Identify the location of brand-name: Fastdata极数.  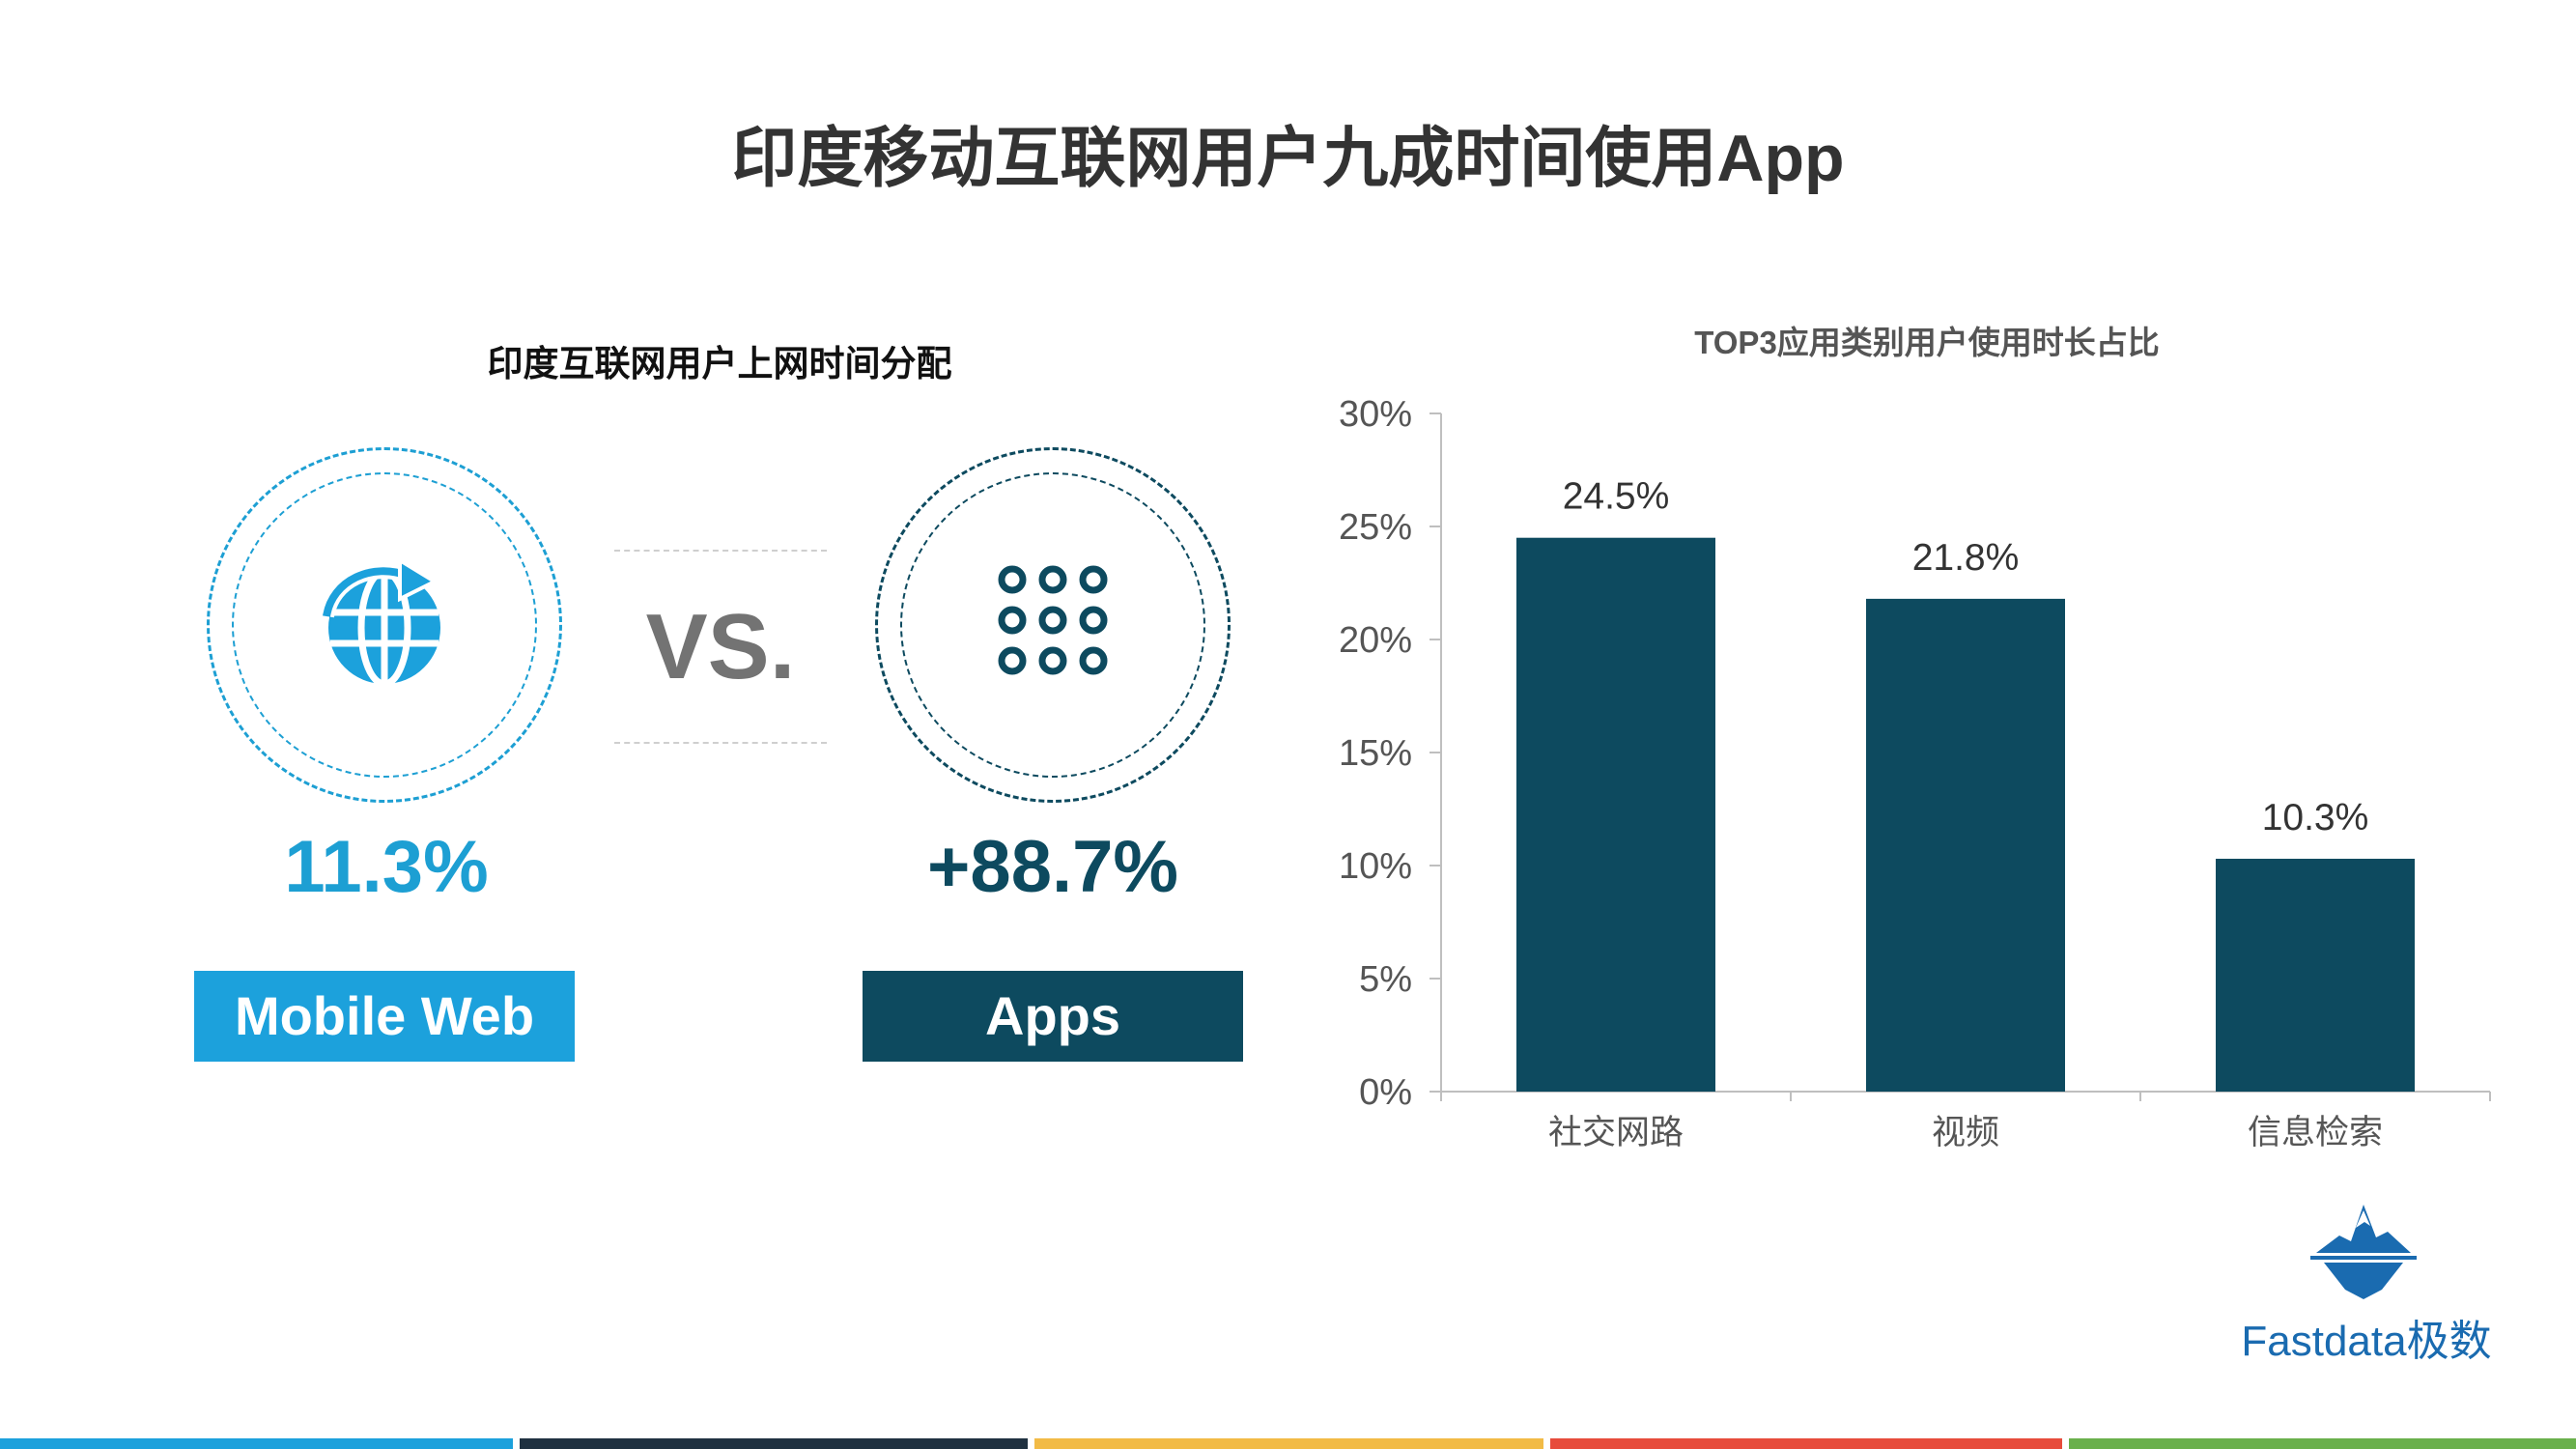
(2366, 1341).